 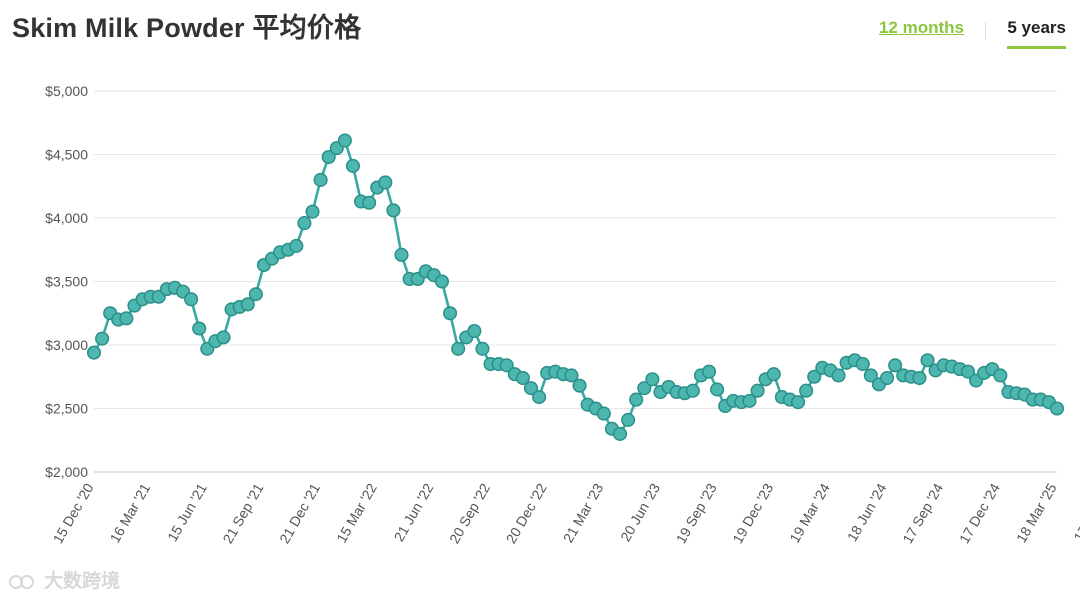 What do you see at coordinates (583, 512) in the screenshot?
I see `x-tick-label: 21 Mar '23` at bounding box center [583, 512].